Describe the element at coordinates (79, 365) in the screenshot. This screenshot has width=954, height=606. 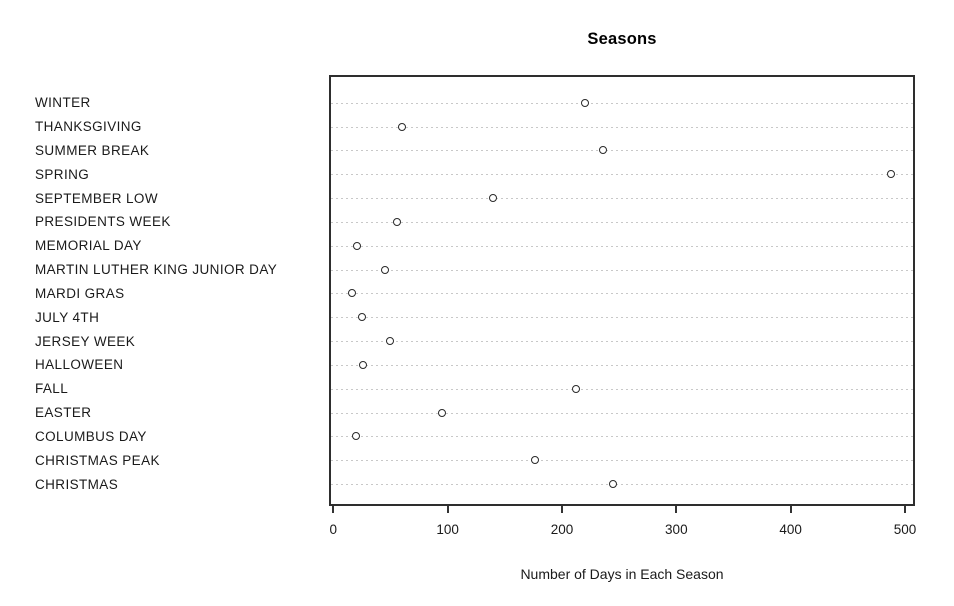
I see `category-label: HALLOWEEN` at that location.